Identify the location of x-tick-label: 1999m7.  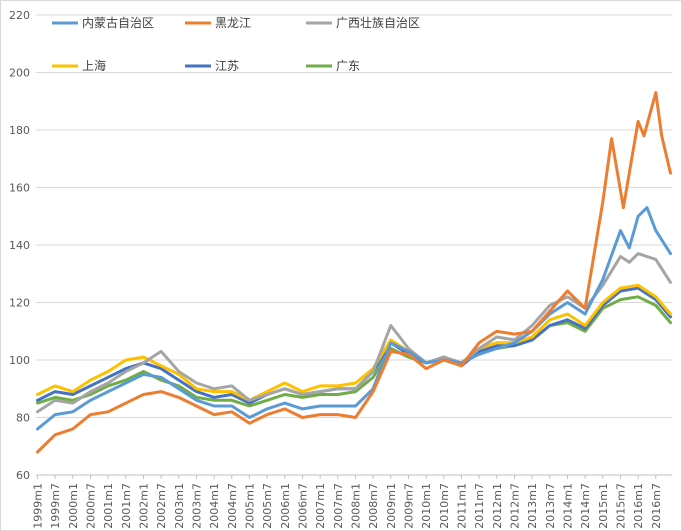
(55, 506).